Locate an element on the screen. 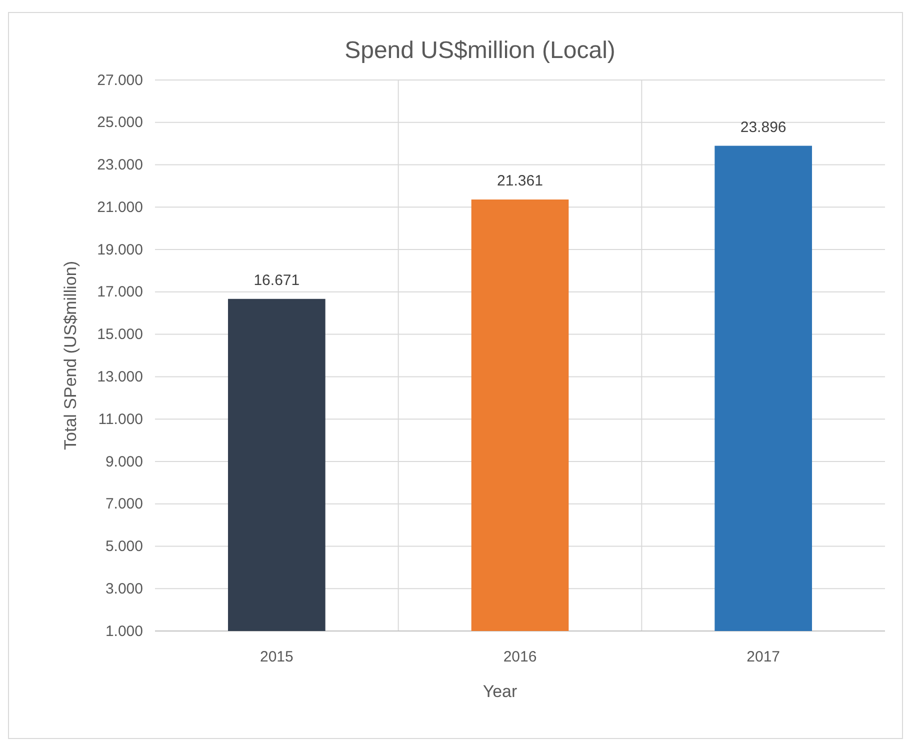 The width and height of the screenshot is (904, 740). y-tick-label: 9.000 is located at coordinates (124, 461).